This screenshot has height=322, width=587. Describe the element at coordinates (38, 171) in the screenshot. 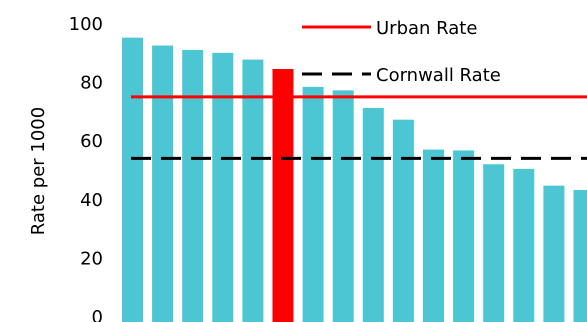

I see `y-axis-label: Rate per 1000` at that location.